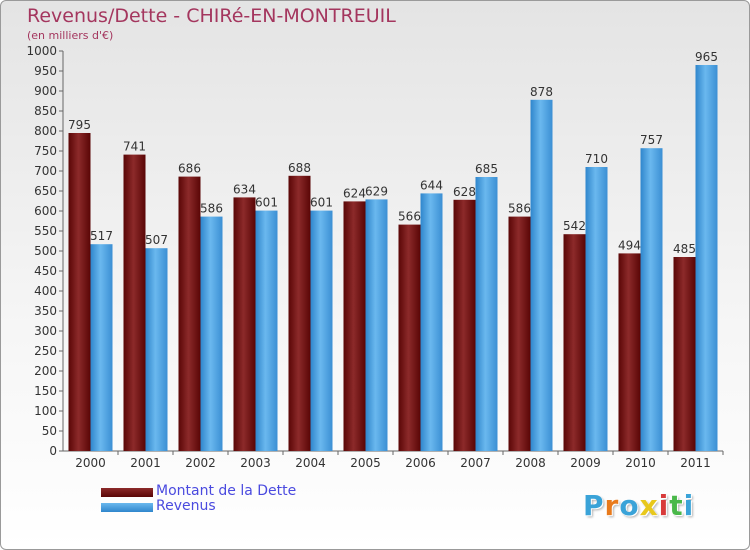 This screenshot has height=550, width=750. What do you see at coordinates (594, 505) in the screenshot?
I see `logo-letter: P` at bounding box center [594, 505].